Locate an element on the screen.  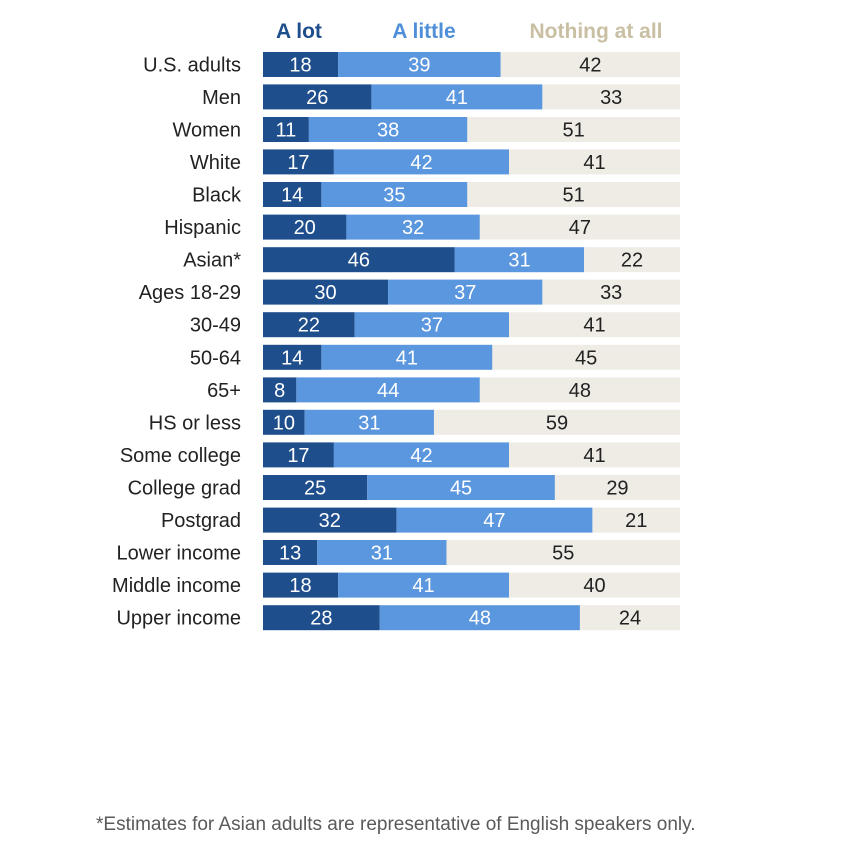
data-label-women-nothing-at-all: 51 is located at coordinates (574, 131).